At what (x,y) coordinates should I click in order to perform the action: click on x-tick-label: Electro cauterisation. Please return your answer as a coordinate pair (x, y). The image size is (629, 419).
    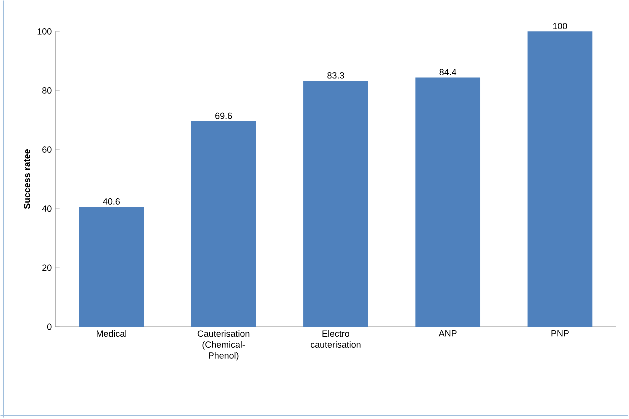
    Looking at the image, I should click on (335, 339).